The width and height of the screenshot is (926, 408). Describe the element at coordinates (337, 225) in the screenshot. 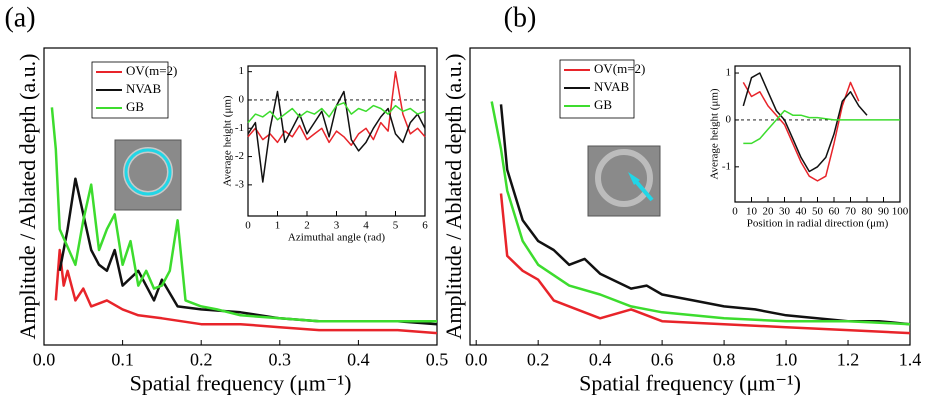

I see `x-tick-label: 3` at that location.